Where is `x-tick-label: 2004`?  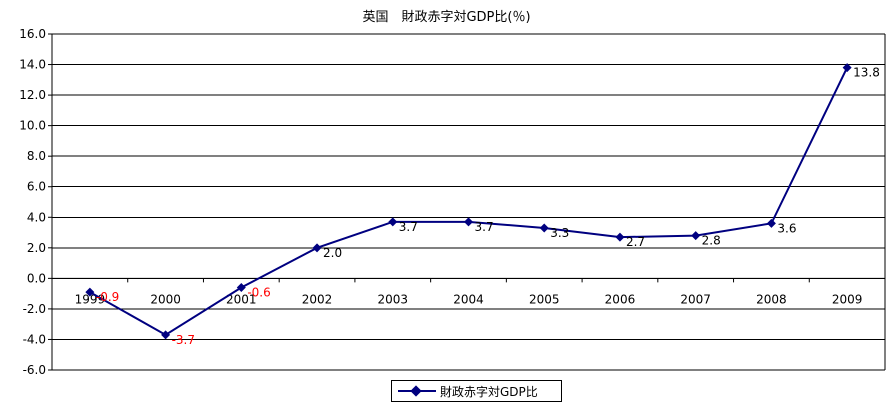 x-tick-label: 2004 is located at coordinates (468, 299).